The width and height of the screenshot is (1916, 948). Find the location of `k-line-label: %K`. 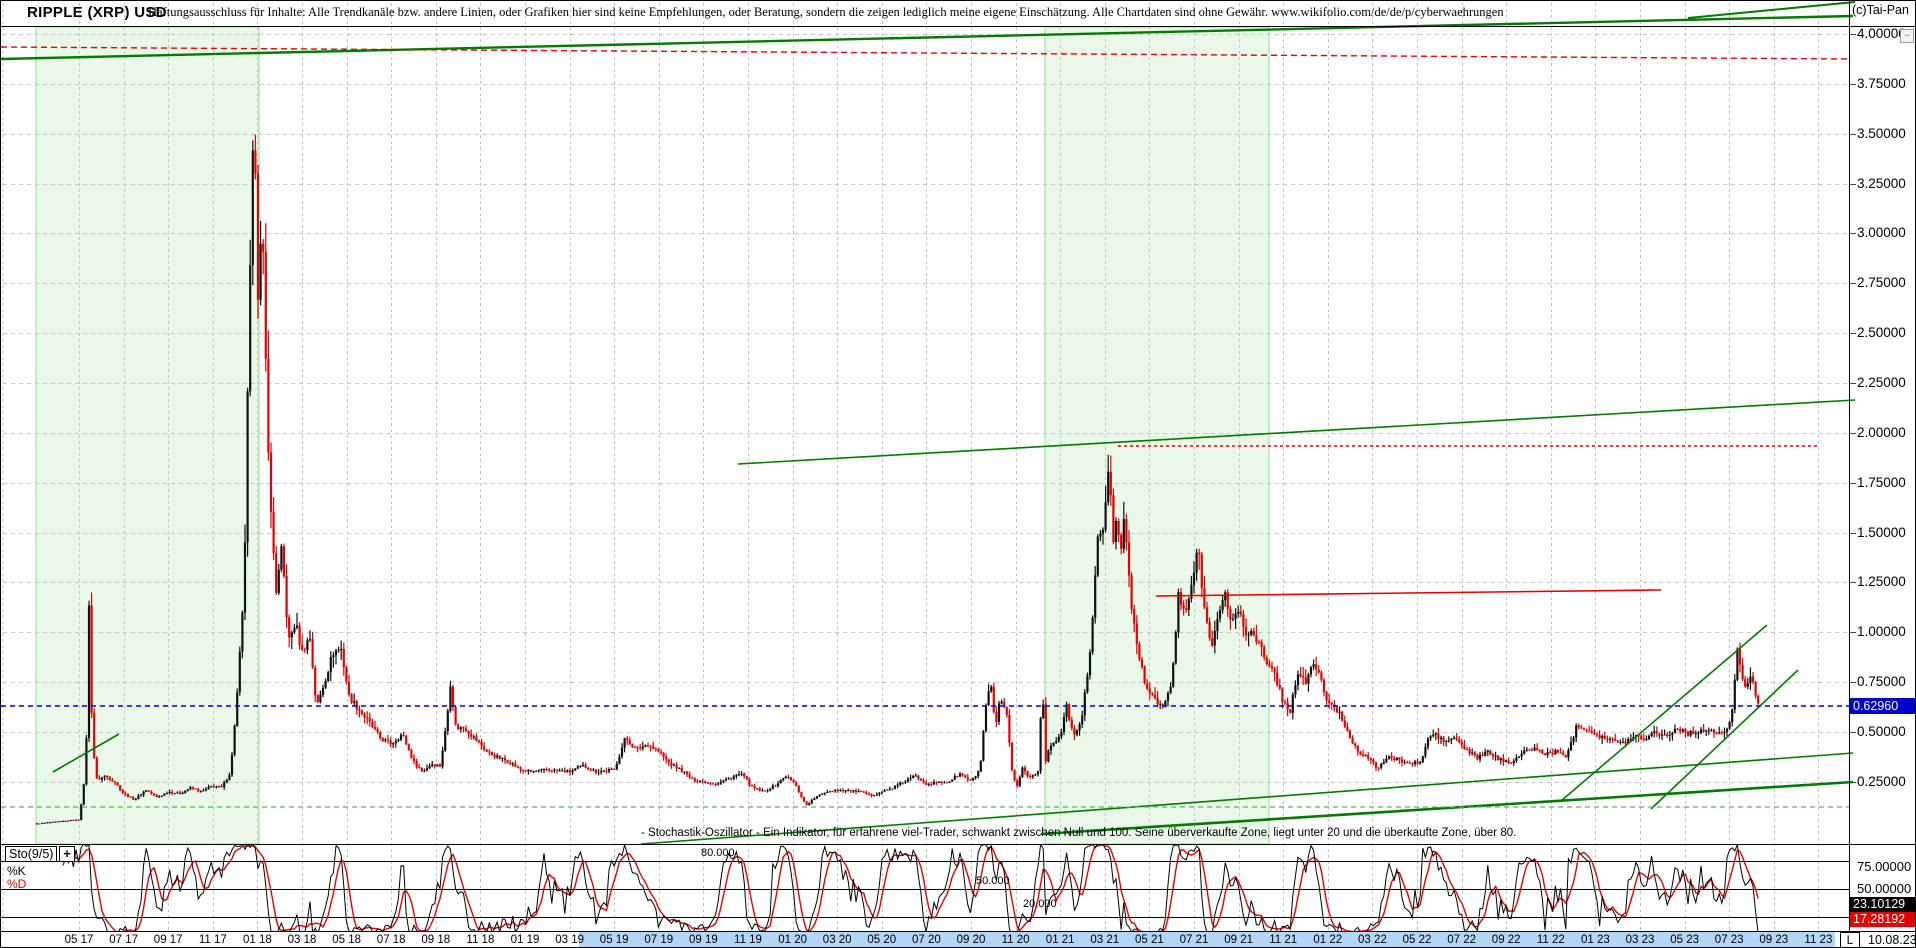

k-line-label: %K is located at coordinates (16, 871).